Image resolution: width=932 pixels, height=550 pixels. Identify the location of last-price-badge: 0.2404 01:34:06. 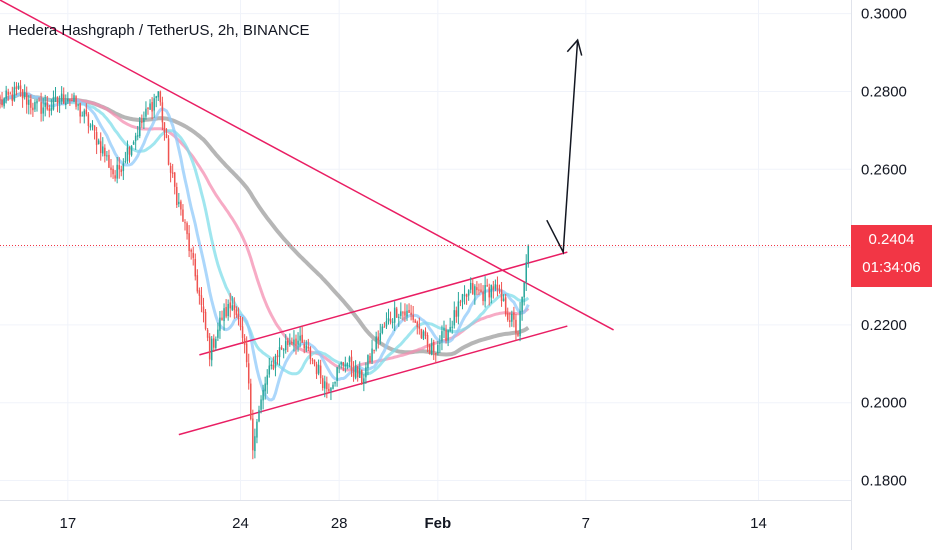
(891, 256).